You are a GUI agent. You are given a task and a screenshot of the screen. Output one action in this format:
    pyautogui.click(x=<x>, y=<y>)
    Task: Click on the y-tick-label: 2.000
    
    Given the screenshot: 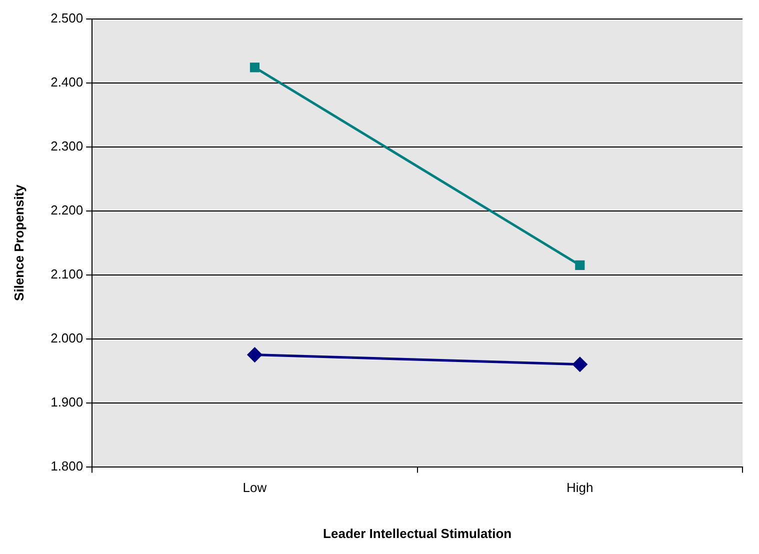 What is the action you would take?
    pyautogui.click(x=67, y=338)
    